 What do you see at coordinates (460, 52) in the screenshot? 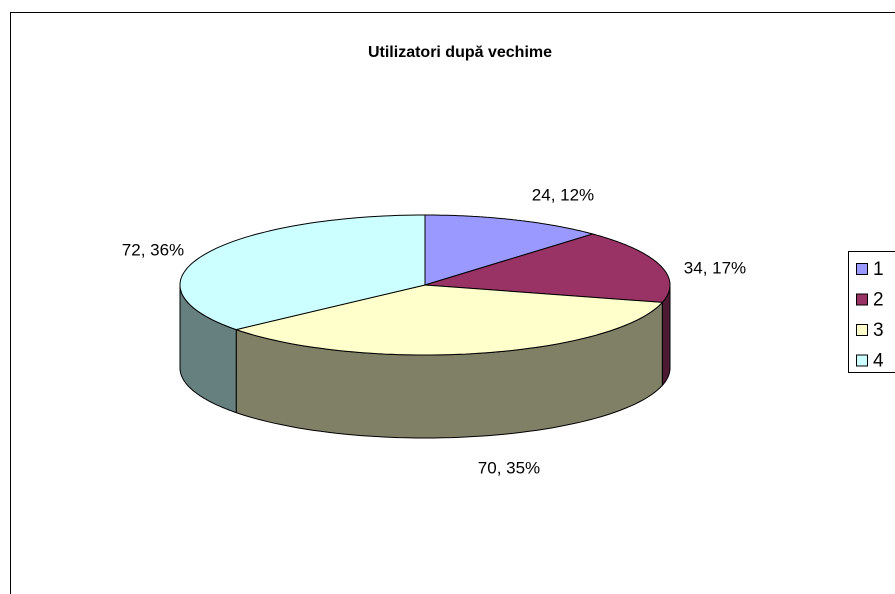
I see `chart-title: Utilizatori după vechime` at bounding box center [460, 52].